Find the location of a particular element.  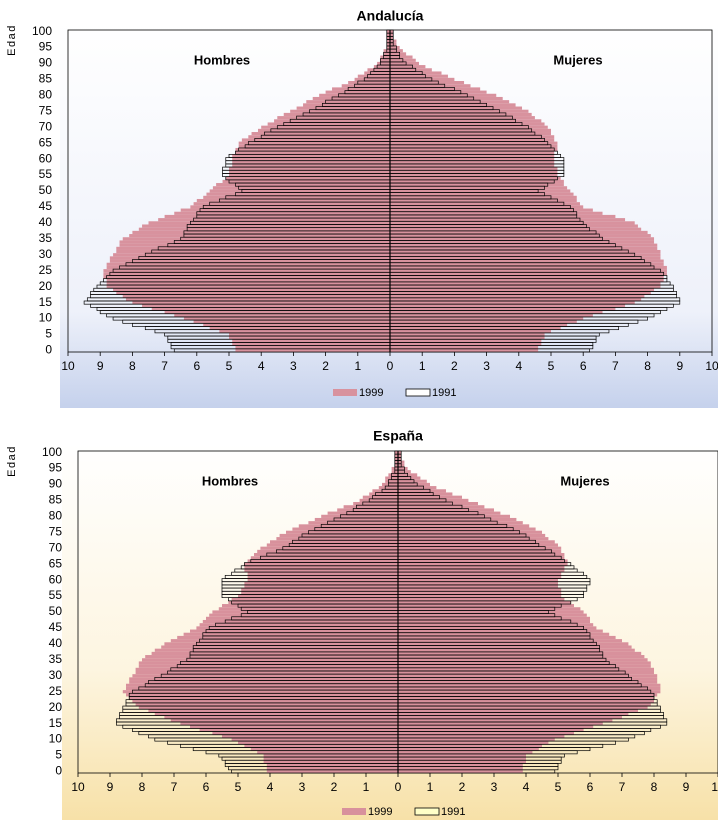

x-tick-label: 5 is located at coordinates (238, 787).